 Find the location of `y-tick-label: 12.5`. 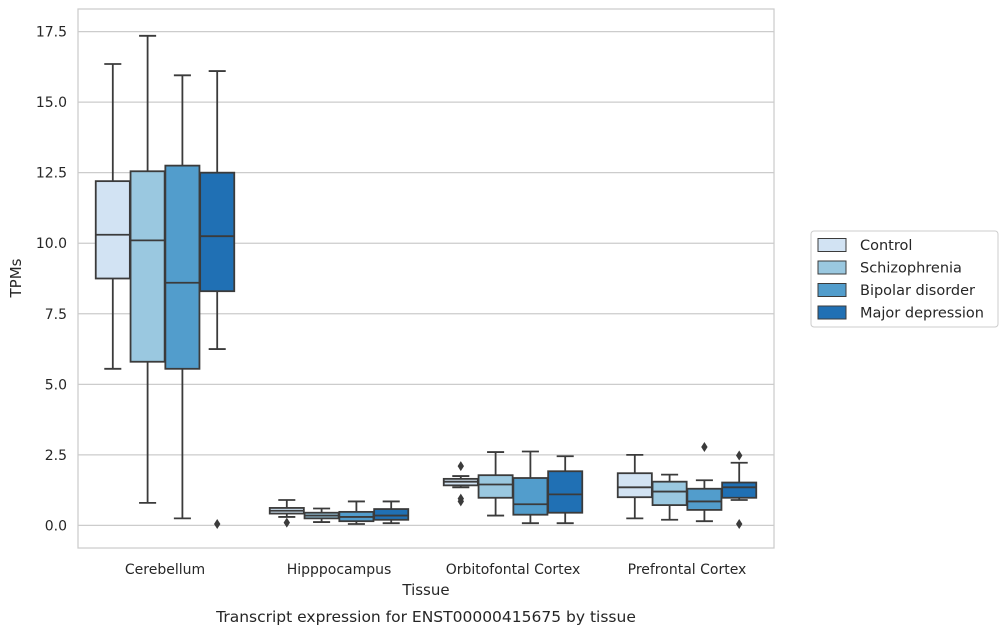

y-tick-label: 12.5 is located at coordinates (51, 174).